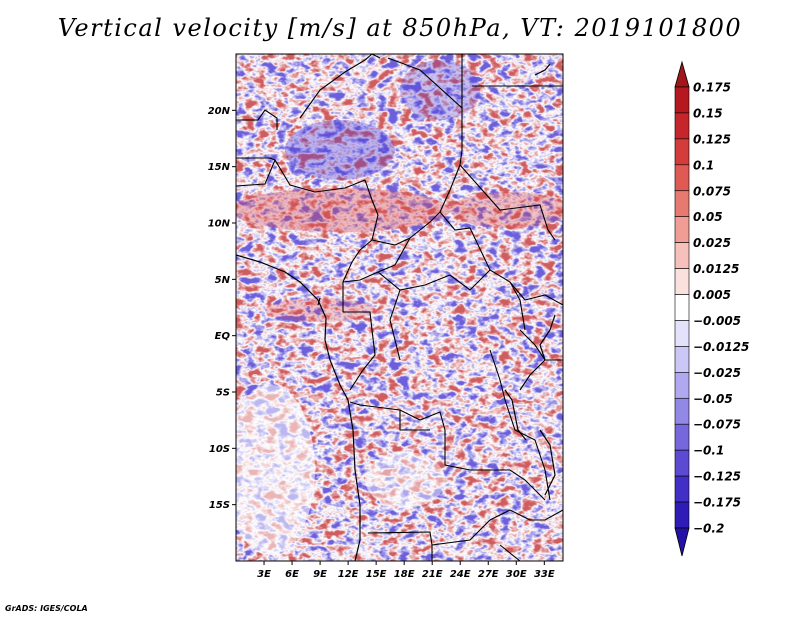  I want to click on lon-tick-label: 27E, so click(488, 574).